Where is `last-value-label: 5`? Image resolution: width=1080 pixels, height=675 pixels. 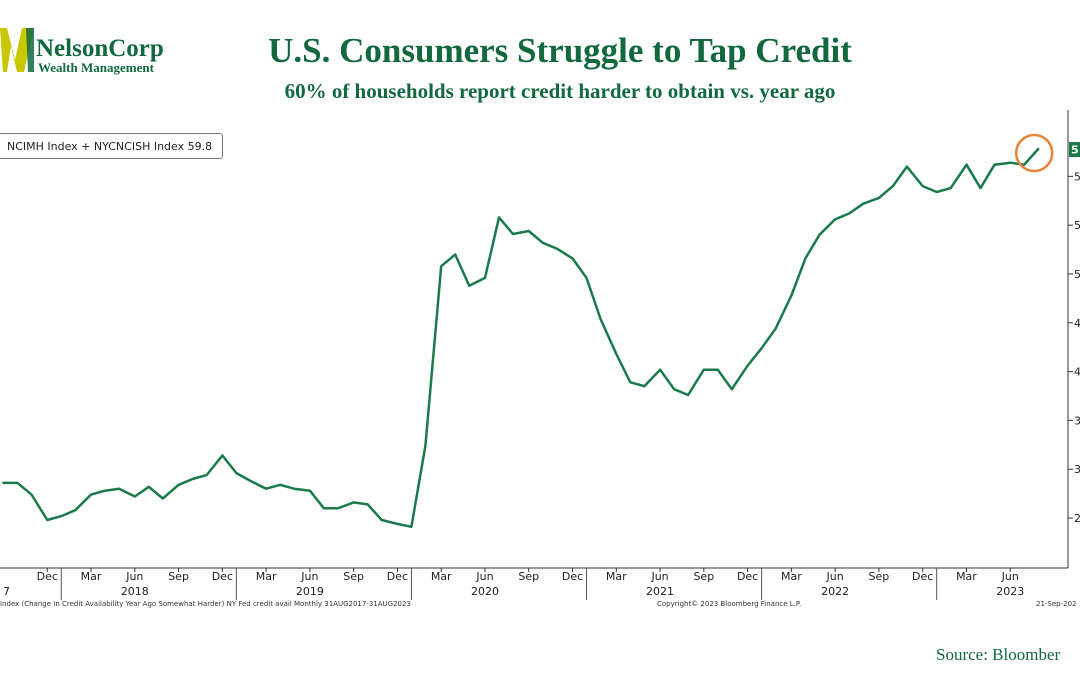
last-value-label: 5 is located at coordinates (1075, 150).